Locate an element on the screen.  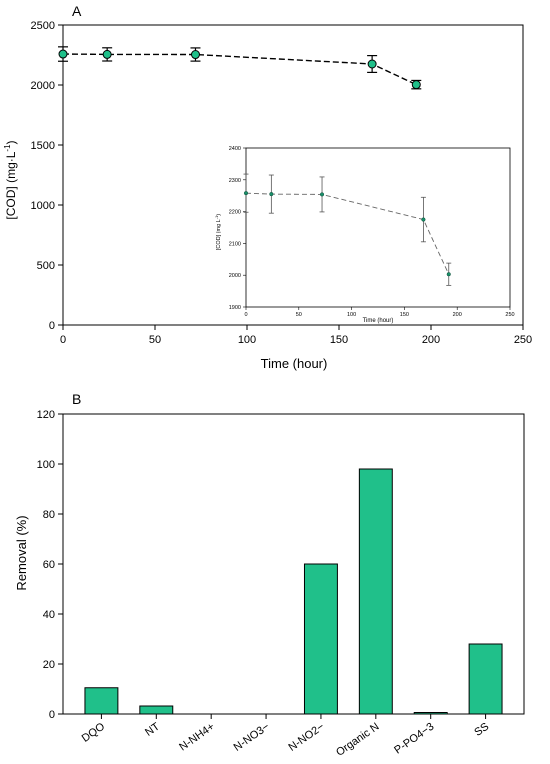
inset-x-tick-label: 0 is located at coordinates (245, 315).